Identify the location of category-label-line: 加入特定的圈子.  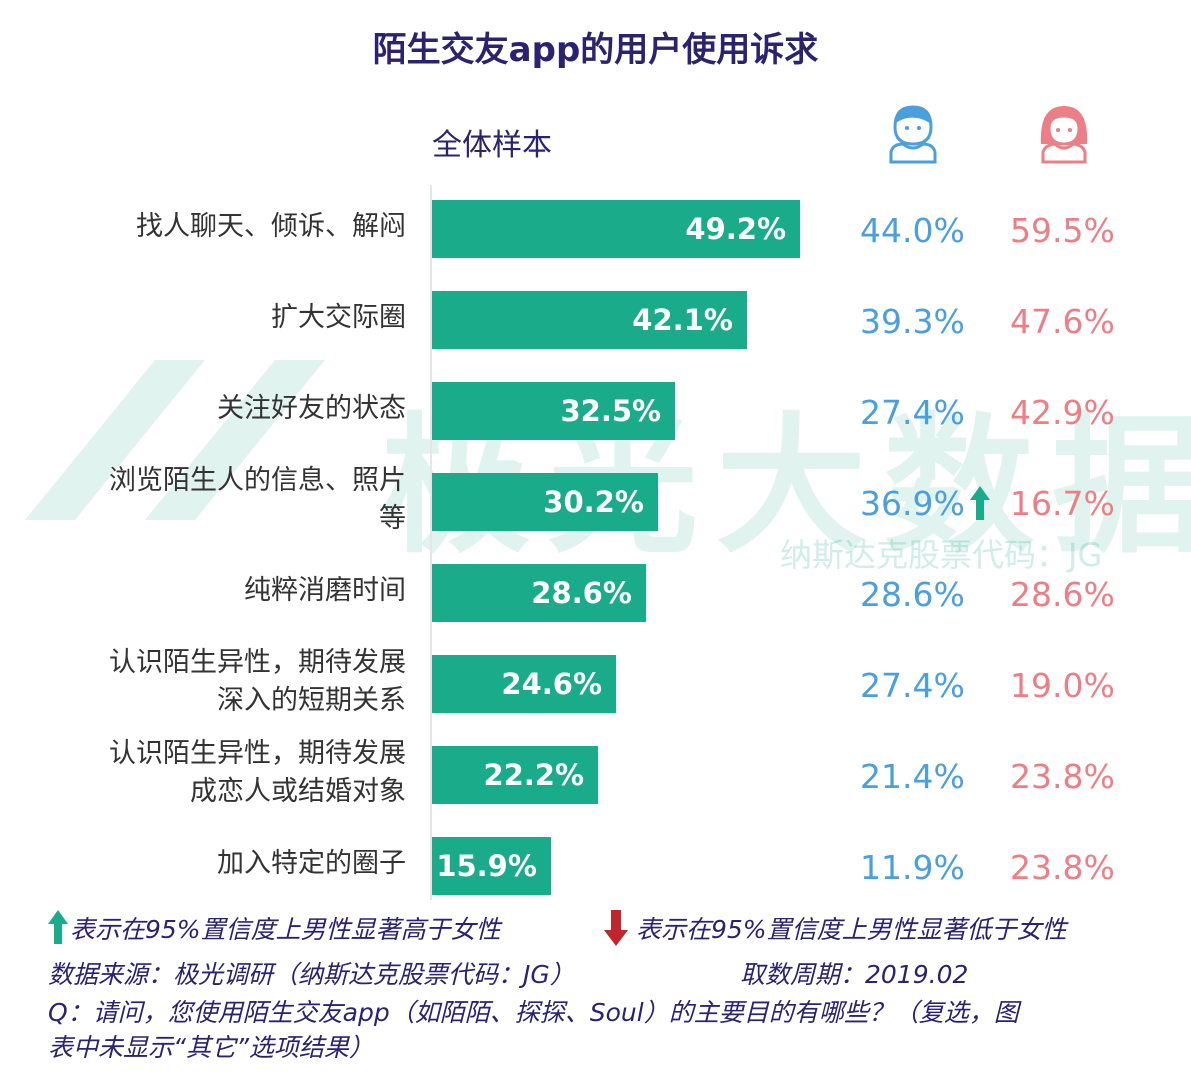
(311, 863).